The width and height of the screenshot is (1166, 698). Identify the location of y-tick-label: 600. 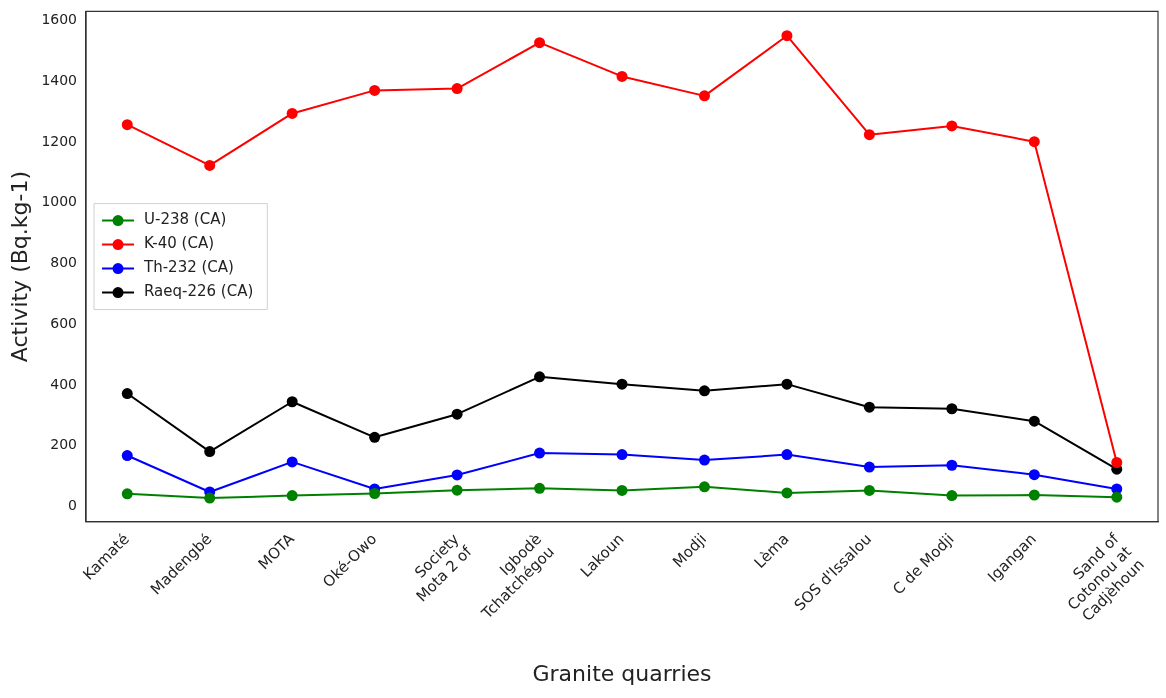
(64, 322).